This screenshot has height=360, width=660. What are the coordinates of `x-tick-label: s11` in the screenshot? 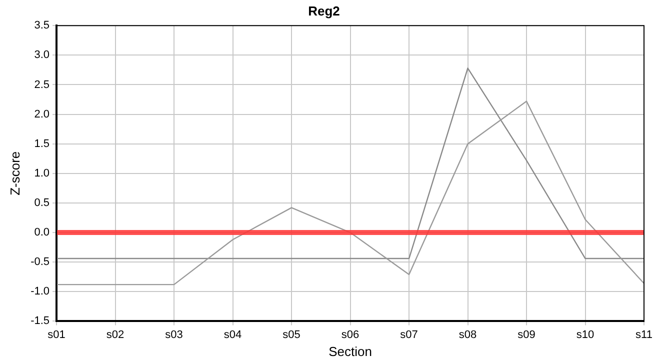 It's located at (644, 334).